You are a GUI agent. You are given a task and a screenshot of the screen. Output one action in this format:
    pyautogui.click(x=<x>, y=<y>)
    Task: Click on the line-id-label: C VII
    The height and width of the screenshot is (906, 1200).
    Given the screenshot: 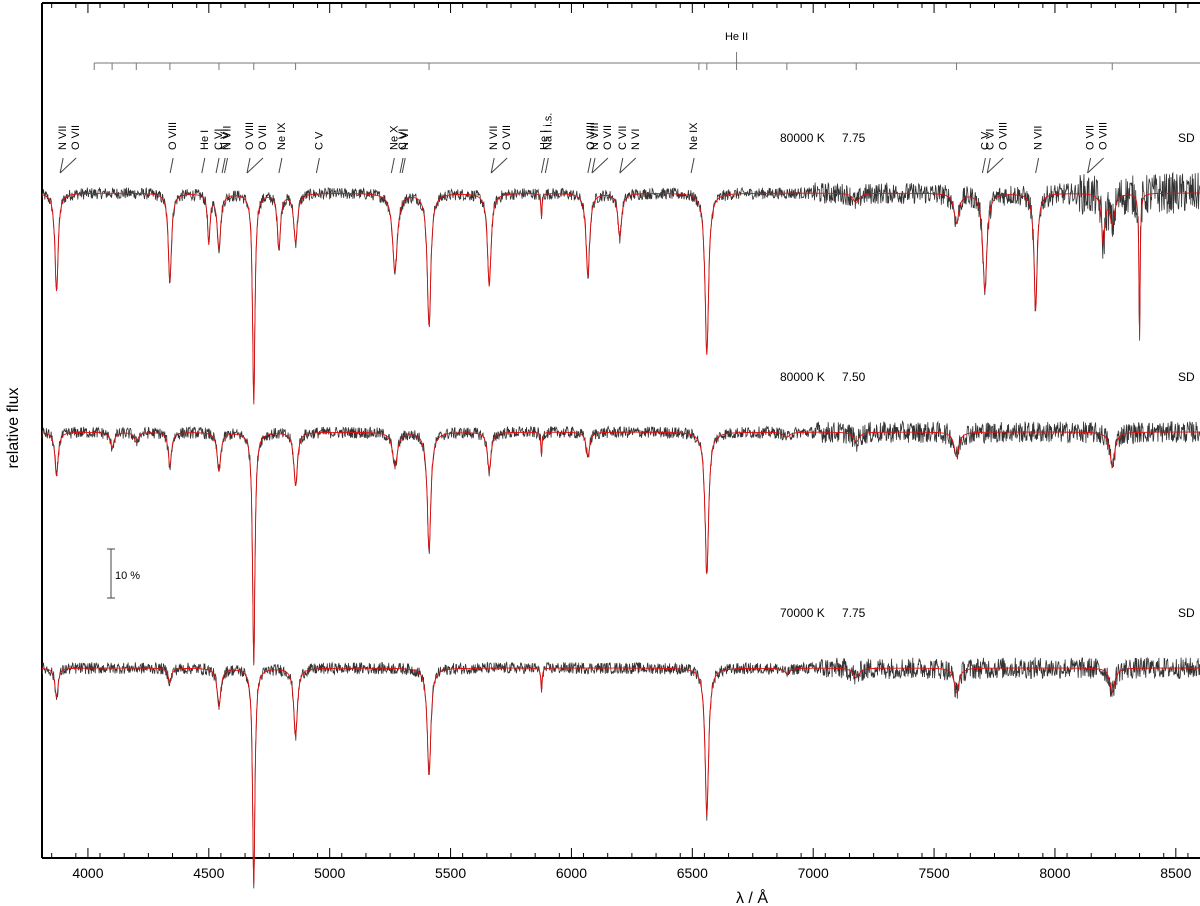 What is the action you would take?
    pyautogui.click(x=623, y=138)
    